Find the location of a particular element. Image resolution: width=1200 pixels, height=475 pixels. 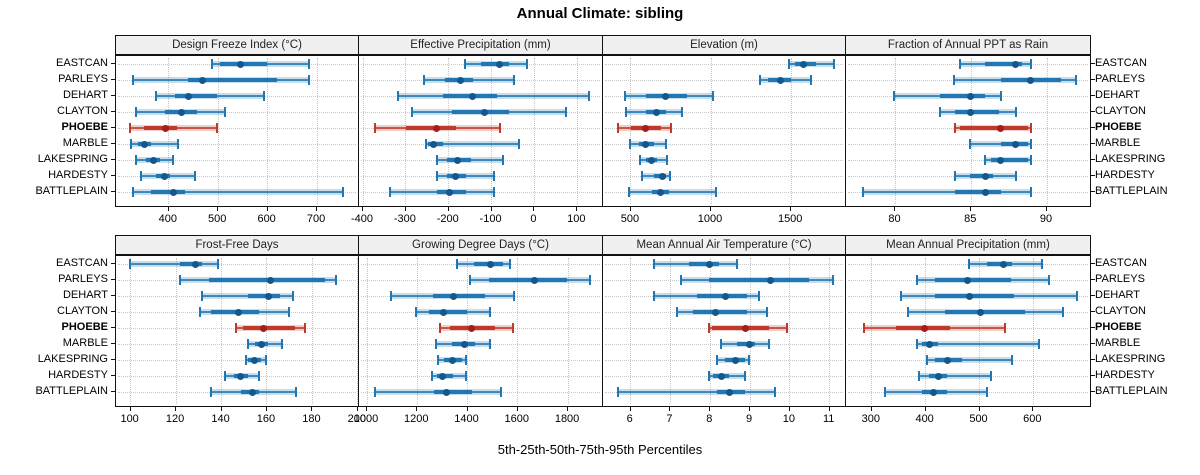

x-axis-tick-label: 6 is located at coordinates (629, 419).